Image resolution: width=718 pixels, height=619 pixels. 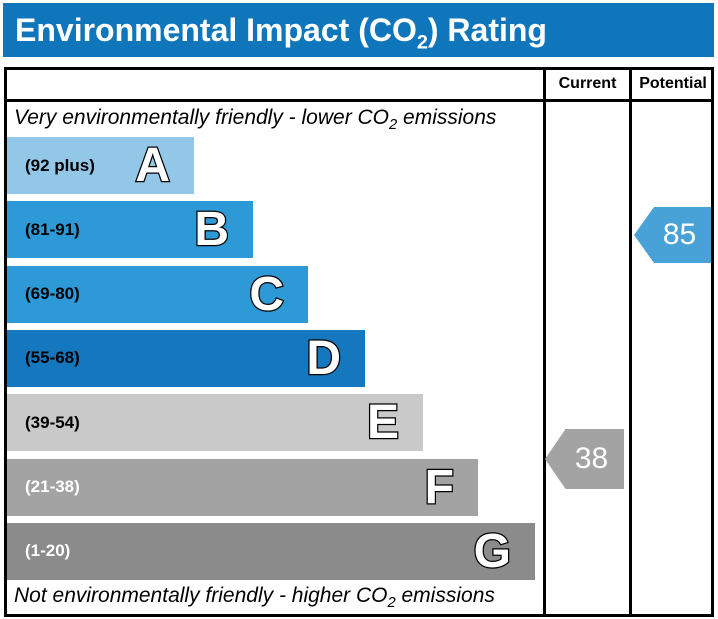 What do you see at coordinates (323, 359) in the screenshot?
I see `band-letter: D` at bounding box center [323, 359].